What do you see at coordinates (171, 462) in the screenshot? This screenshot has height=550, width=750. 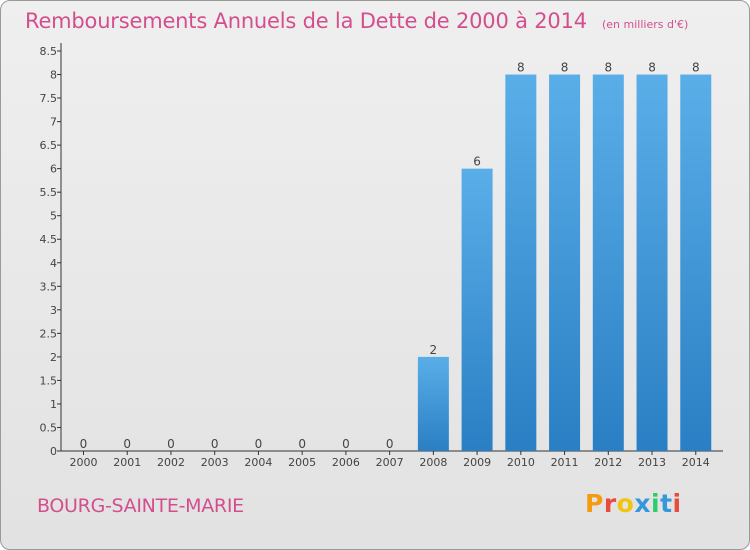 I see `x-tick-label: 2002` at bounding box center [171, 462].